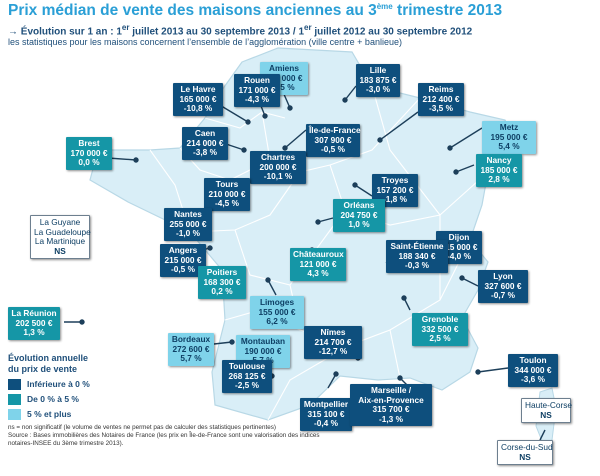  I want to click on callout-angers-change: -0,5 %, so click(183, 269).